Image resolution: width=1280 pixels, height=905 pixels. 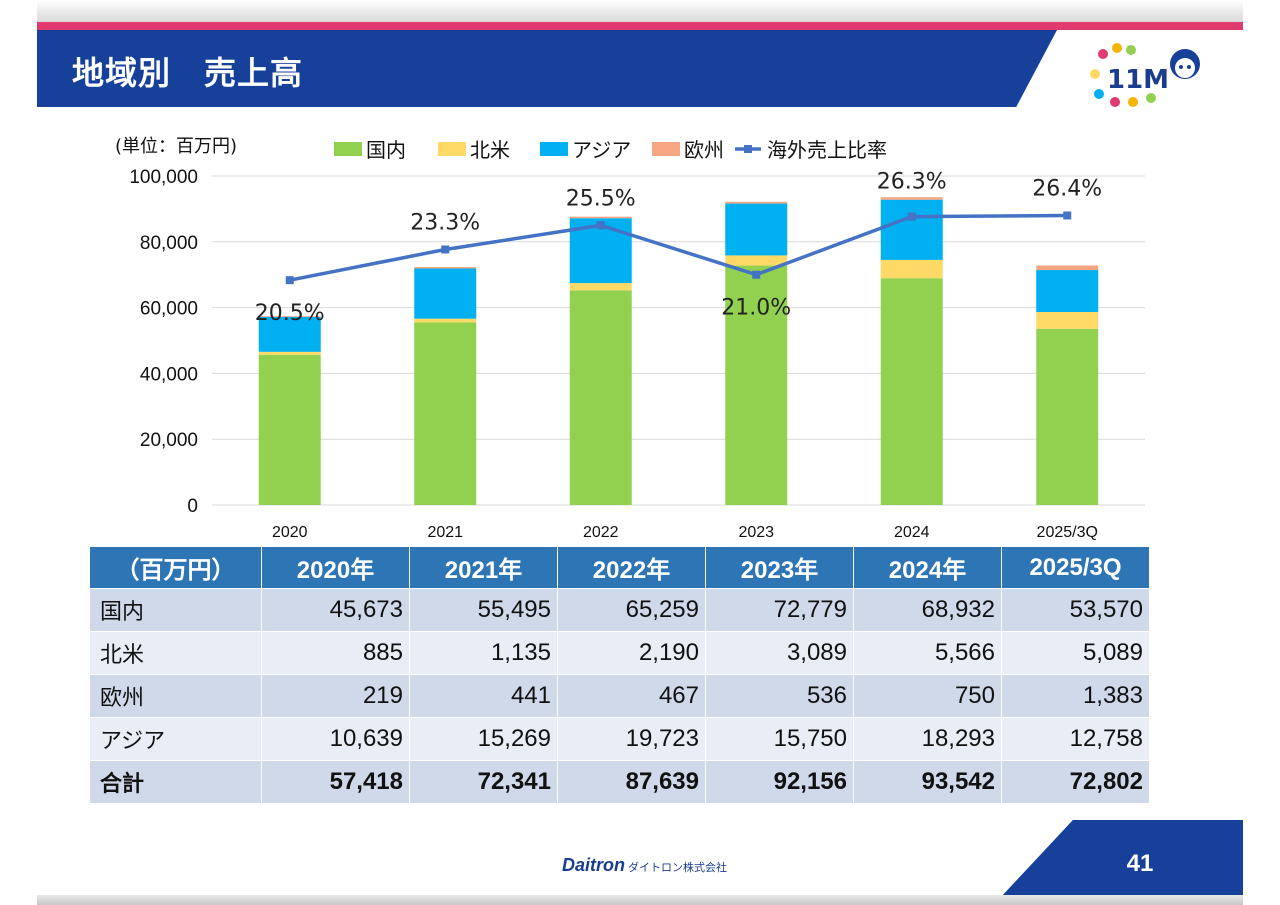 What do you see at coordinates (779, 739) in the screenshot?
I see `table-cell: 15,750` at bounding box center [779, 739].